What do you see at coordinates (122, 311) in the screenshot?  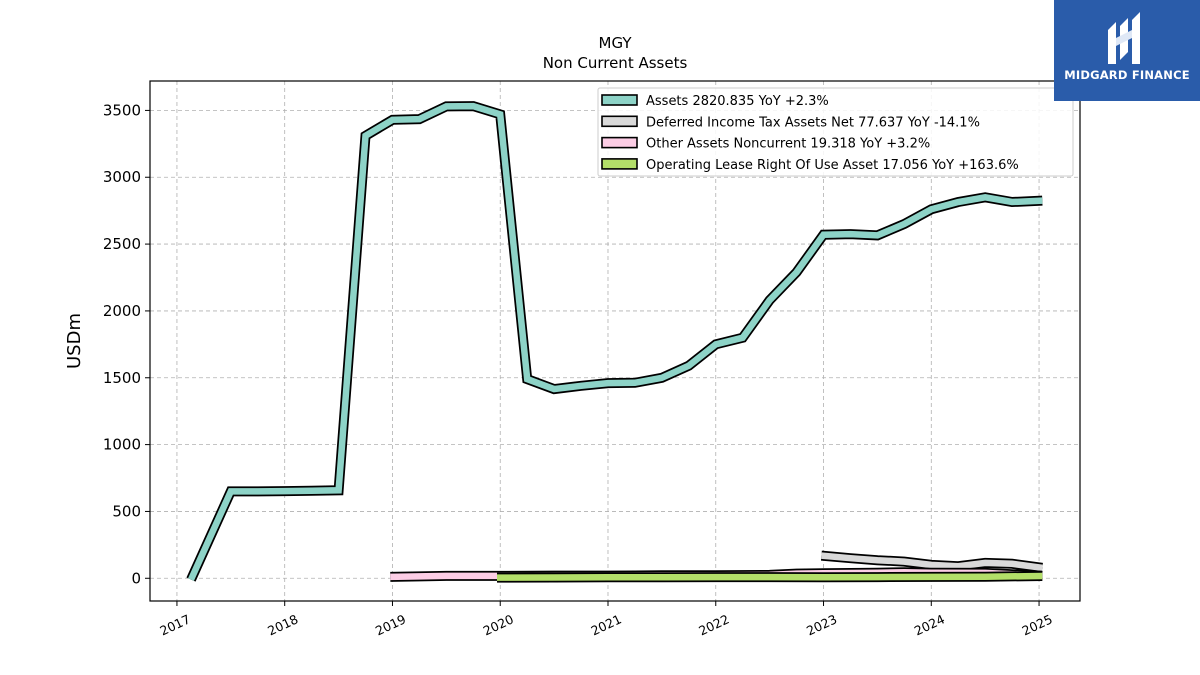 I see `y-tick-label: 2000` at bounding box center [122, 311].